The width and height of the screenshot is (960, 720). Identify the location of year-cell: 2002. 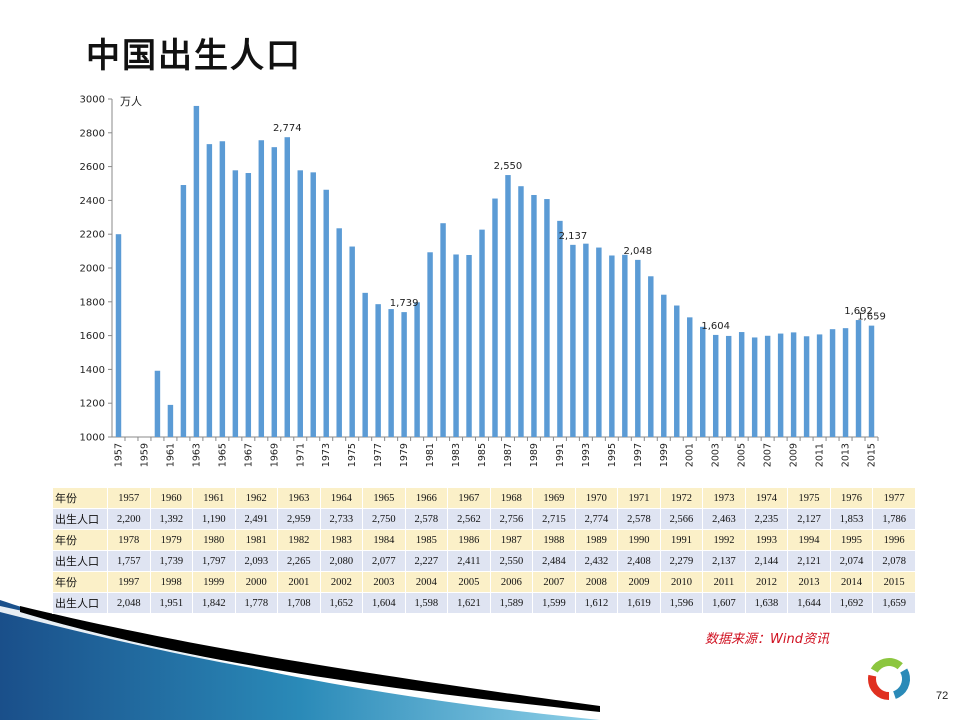
(341, 582).